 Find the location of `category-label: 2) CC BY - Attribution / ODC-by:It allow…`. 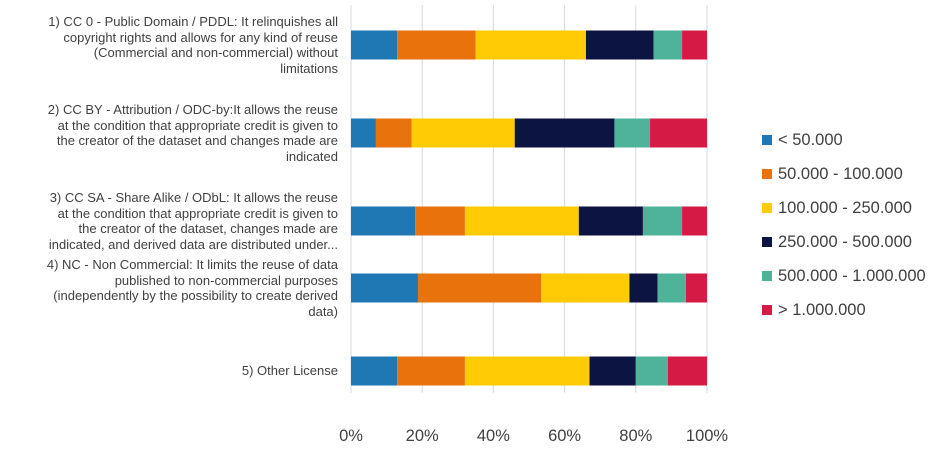

category-label: 2) CC BY - Attribution / ODC-by:It allow… is located at coordinates (169, 133).